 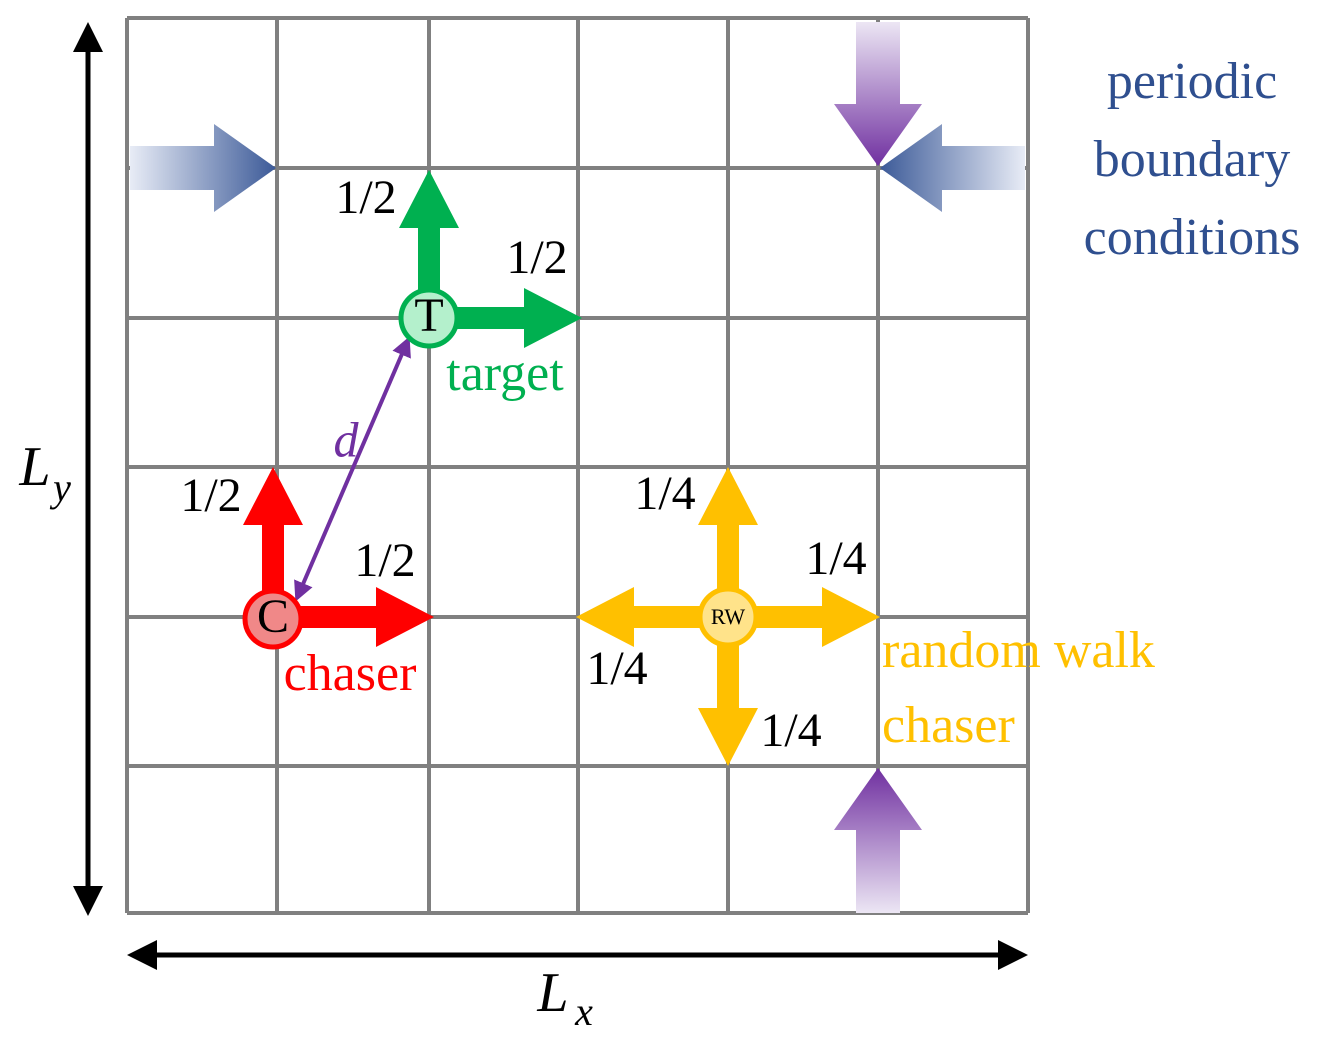 I want to click on rw-node, so click(x=728, y=617).